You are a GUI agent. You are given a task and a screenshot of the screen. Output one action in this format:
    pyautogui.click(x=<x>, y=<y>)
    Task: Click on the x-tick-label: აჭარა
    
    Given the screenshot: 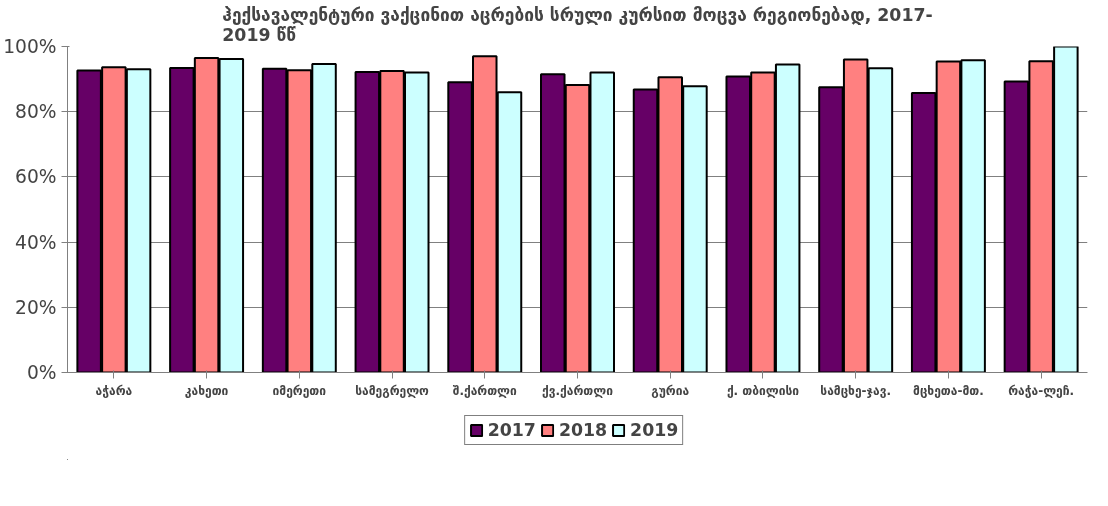 What is the action you would take?
    pyautogui.click(x=114, y=390)
    